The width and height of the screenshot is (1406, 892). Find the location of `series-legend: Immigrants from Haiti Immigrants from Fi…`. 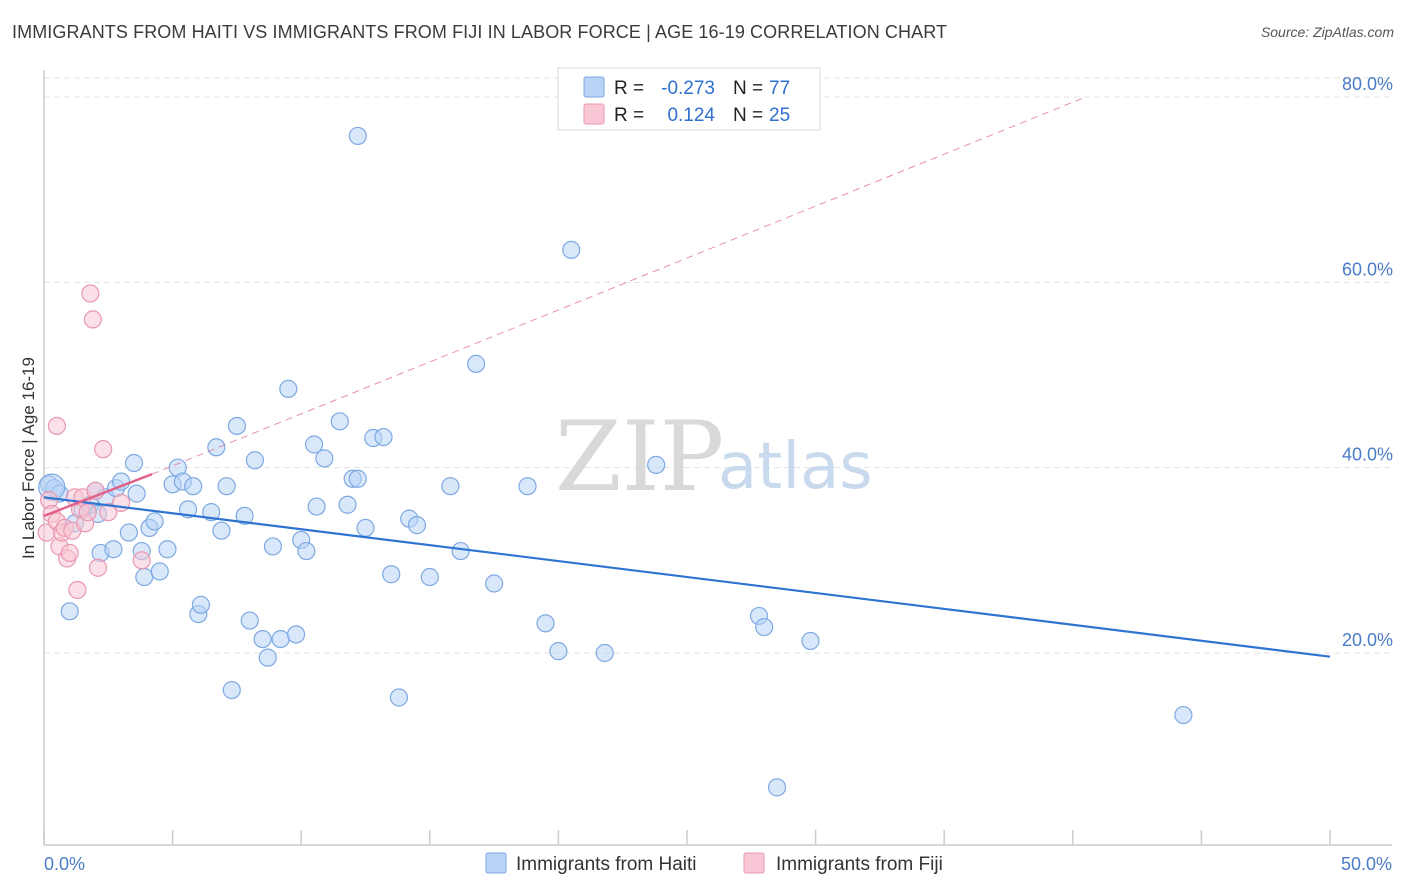

series-legend: Immigrants from Haiti Immigrants from Fi… is located at coordinates (714, 863).